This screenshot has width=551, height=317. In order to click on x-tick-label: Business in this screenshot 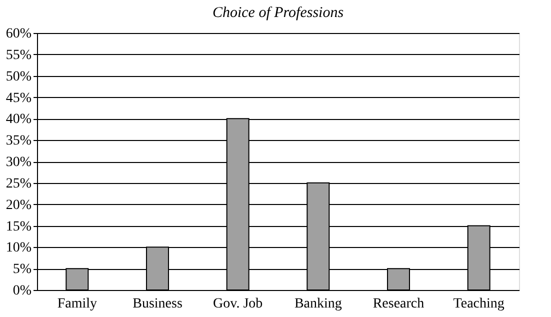, I will do `click(157, 304)`.